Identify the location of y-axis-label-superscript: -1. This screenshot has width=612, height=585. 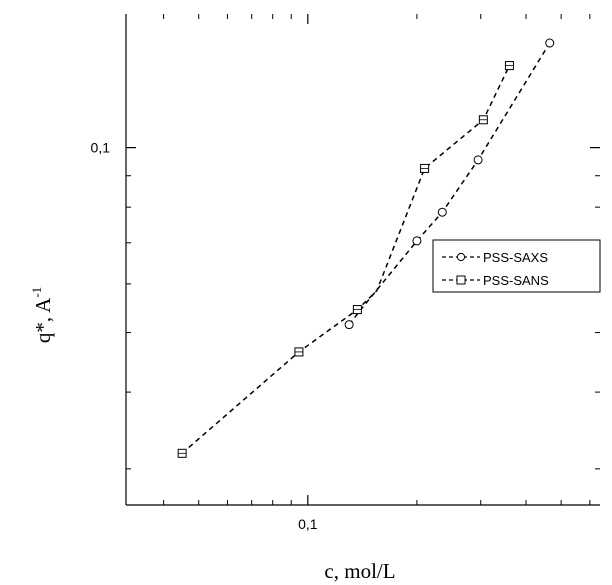
(36, 292).